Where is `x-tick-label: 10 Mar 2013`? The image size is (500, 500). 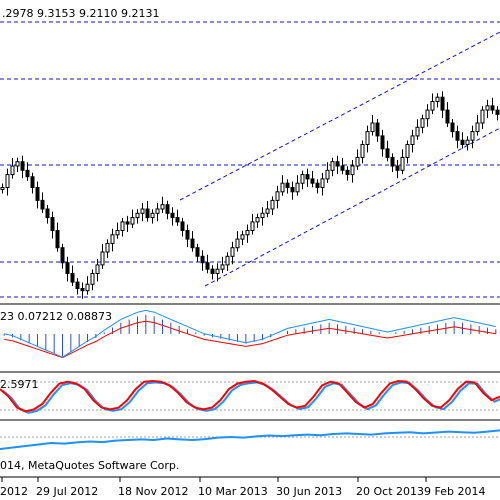 x-tick-label: 10 Mar 2013 is located at coordinates (233, 491).